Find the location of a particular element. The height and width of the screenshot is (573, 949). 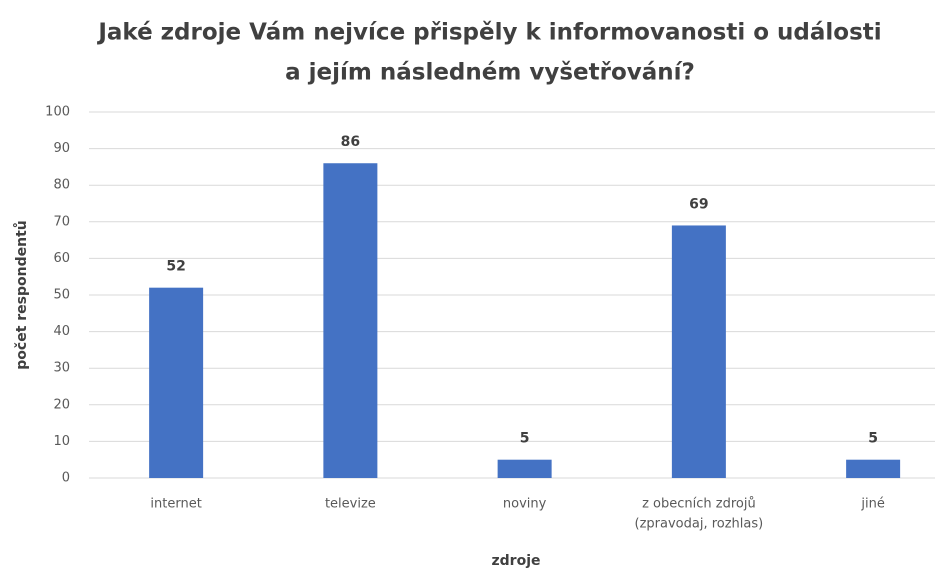

x-axis-title: zdroje is located at coordinates (516, 561).